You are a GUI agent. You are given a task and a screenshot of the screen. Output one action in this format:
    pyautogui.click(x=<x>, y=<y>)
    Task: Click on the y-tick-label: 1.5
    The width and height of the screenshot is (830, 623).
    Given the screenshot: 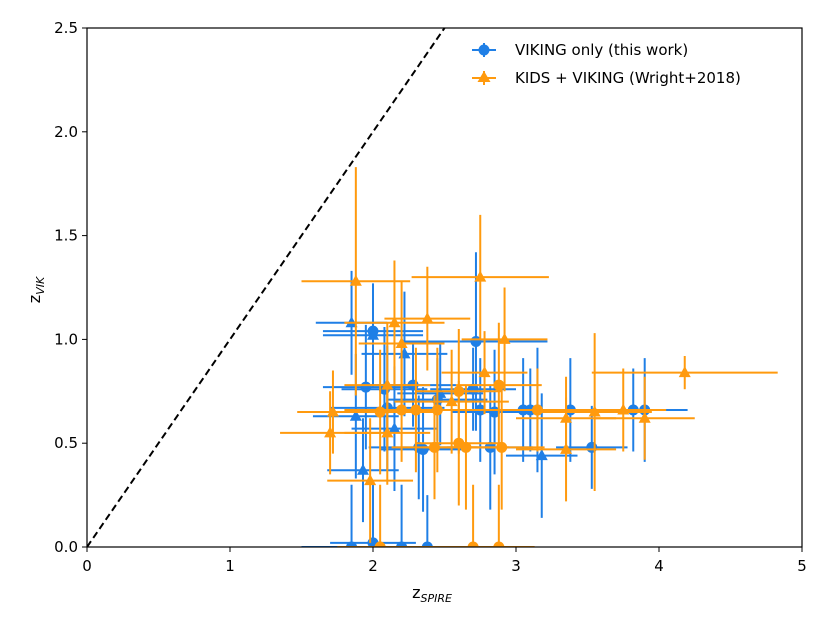 What is the action you would take?
    pyautogui.click(x=66, y=236)
    